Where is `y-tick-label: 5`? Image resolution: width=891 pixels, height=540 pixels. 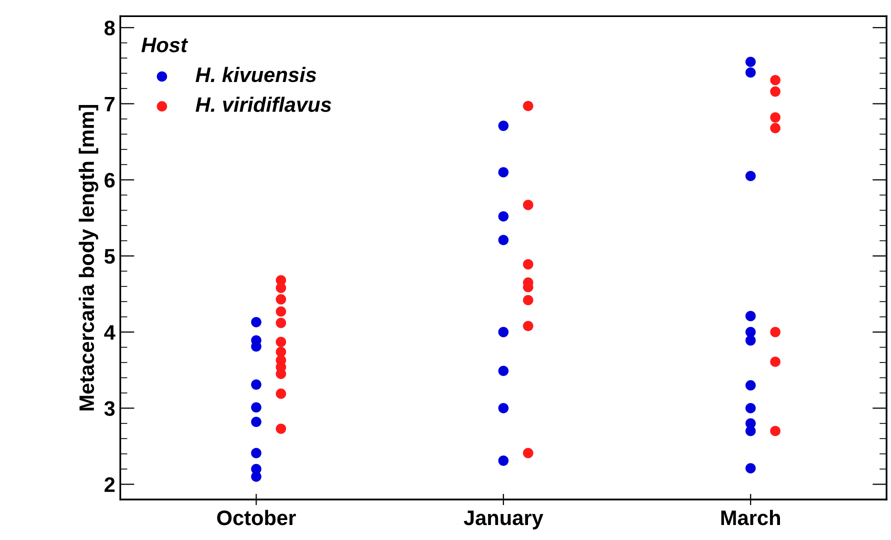 y-tick-label: 5 is located at coordinates (109, 256).